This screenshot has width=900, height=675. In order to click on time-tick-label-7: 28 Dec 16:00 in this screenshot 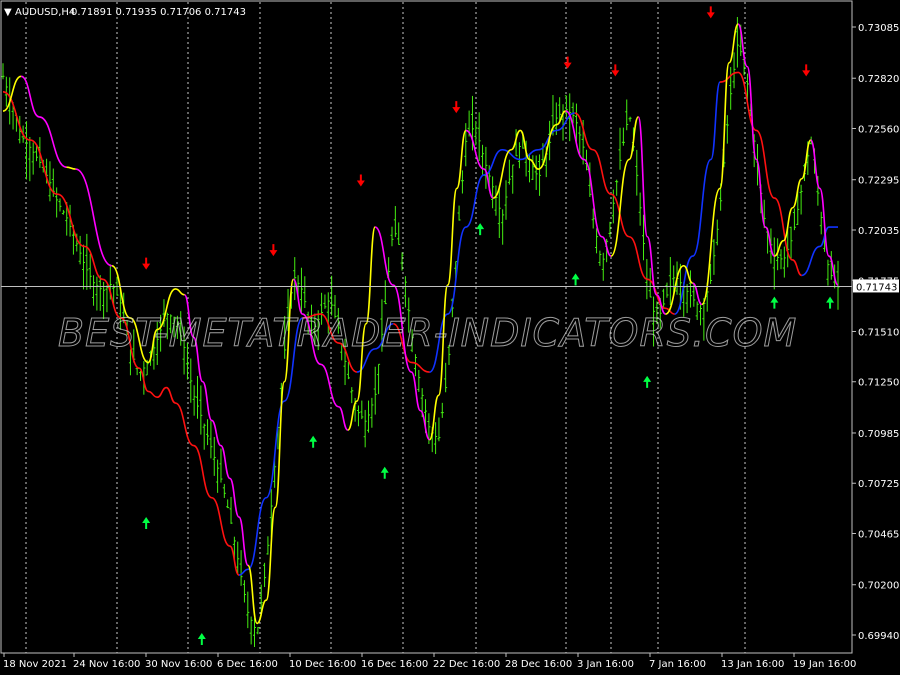, I will do `click(538, 664)`.